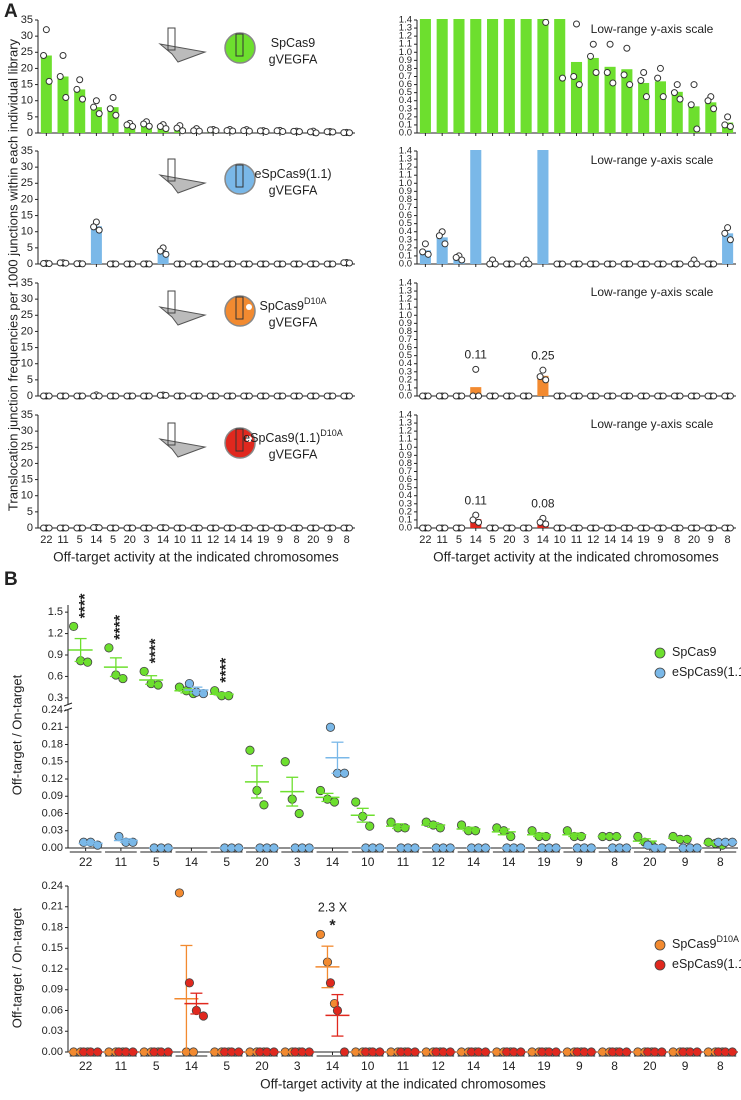 The height and width of the screenshot is (1100, 741). What do you see at coordinates (52, 831) in the screenshot?
I see `y-tick-label: 0.03` at bounding box center [52, 831].